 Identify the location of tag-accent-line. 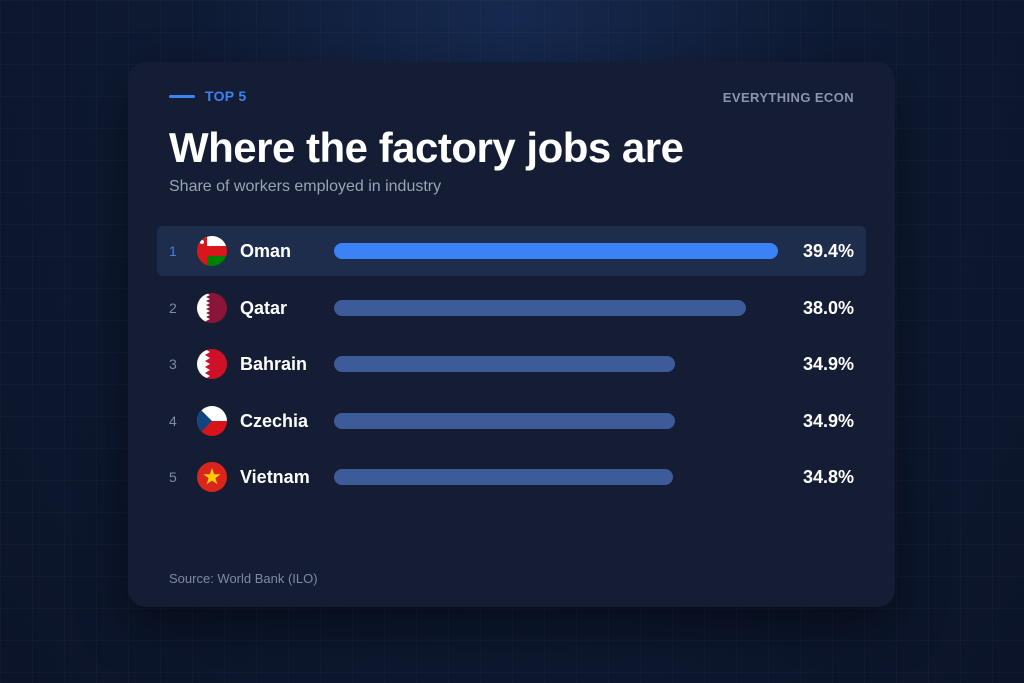
(182, 96).